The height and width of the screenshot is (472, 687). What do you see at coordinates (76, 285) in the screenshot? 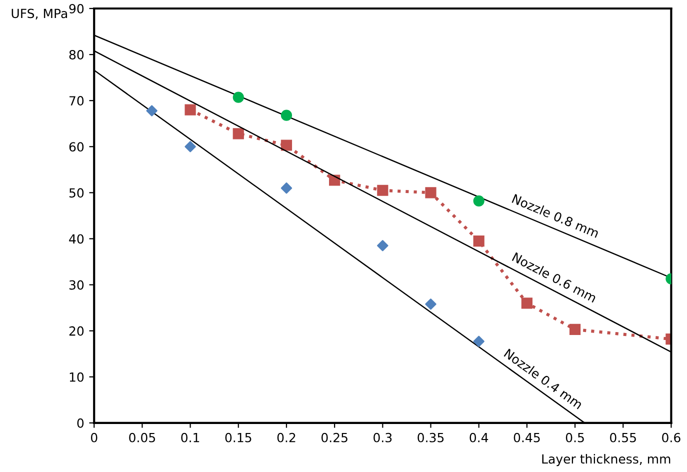
I see `y-tick-label: 30` at bounding box center [76, 285].